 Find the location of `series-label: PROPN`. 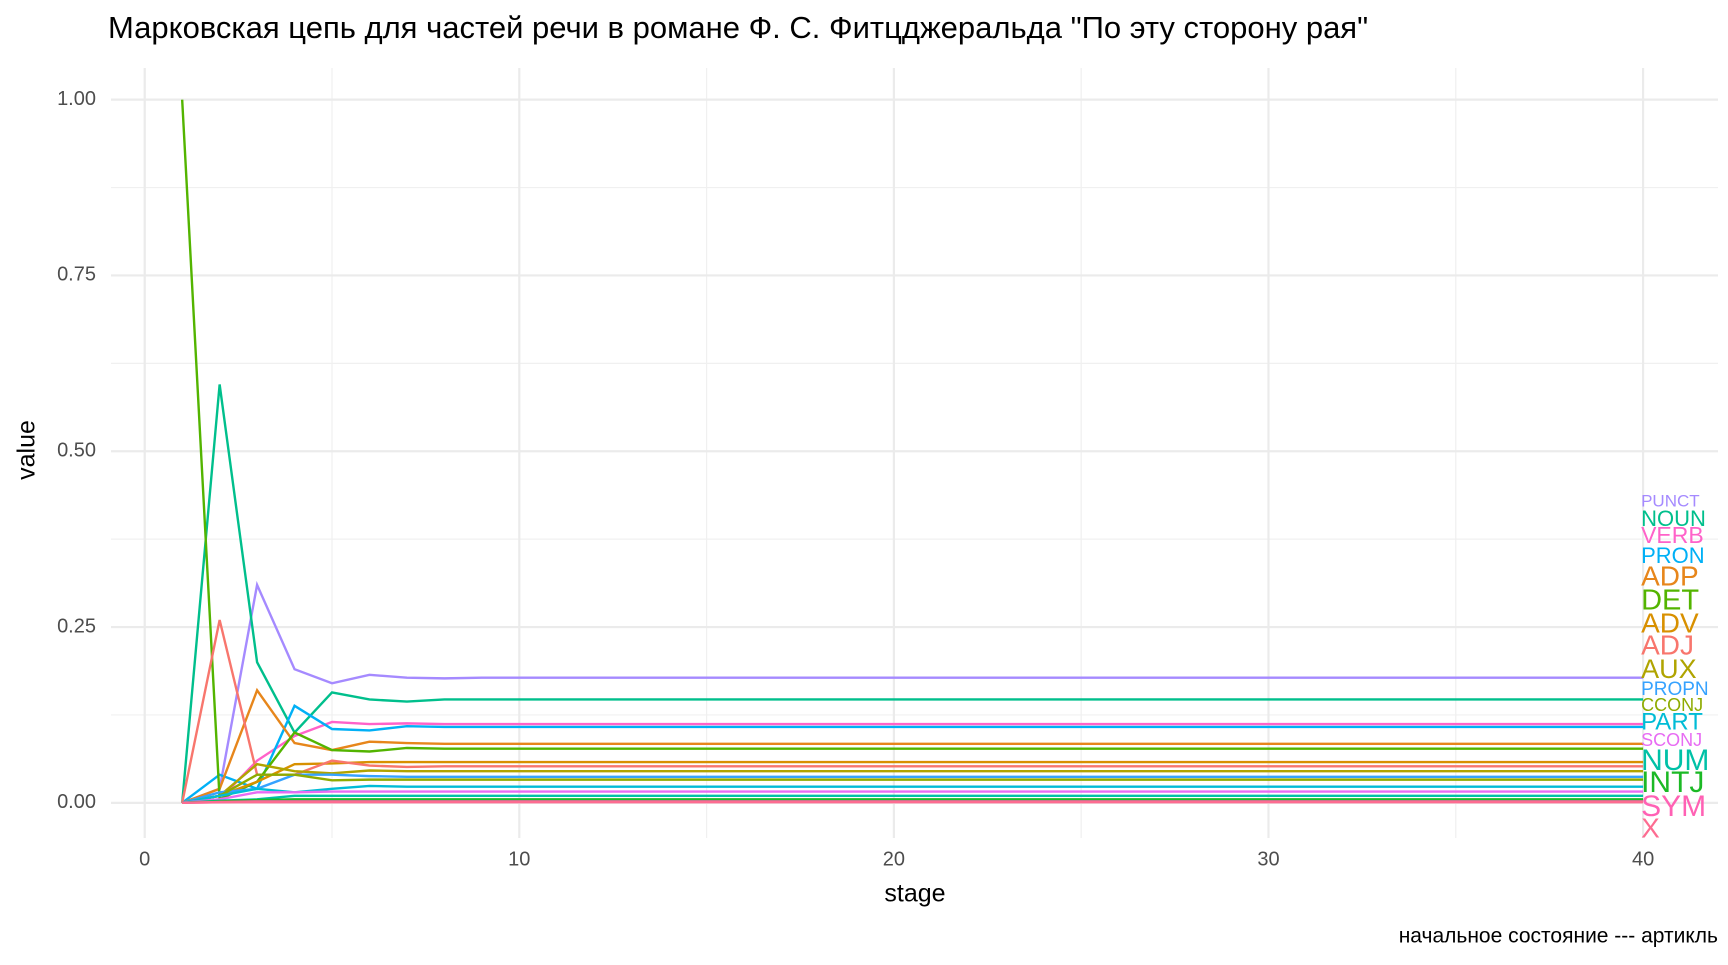

series-label: PROPN is located at coordinates (1675, 689).